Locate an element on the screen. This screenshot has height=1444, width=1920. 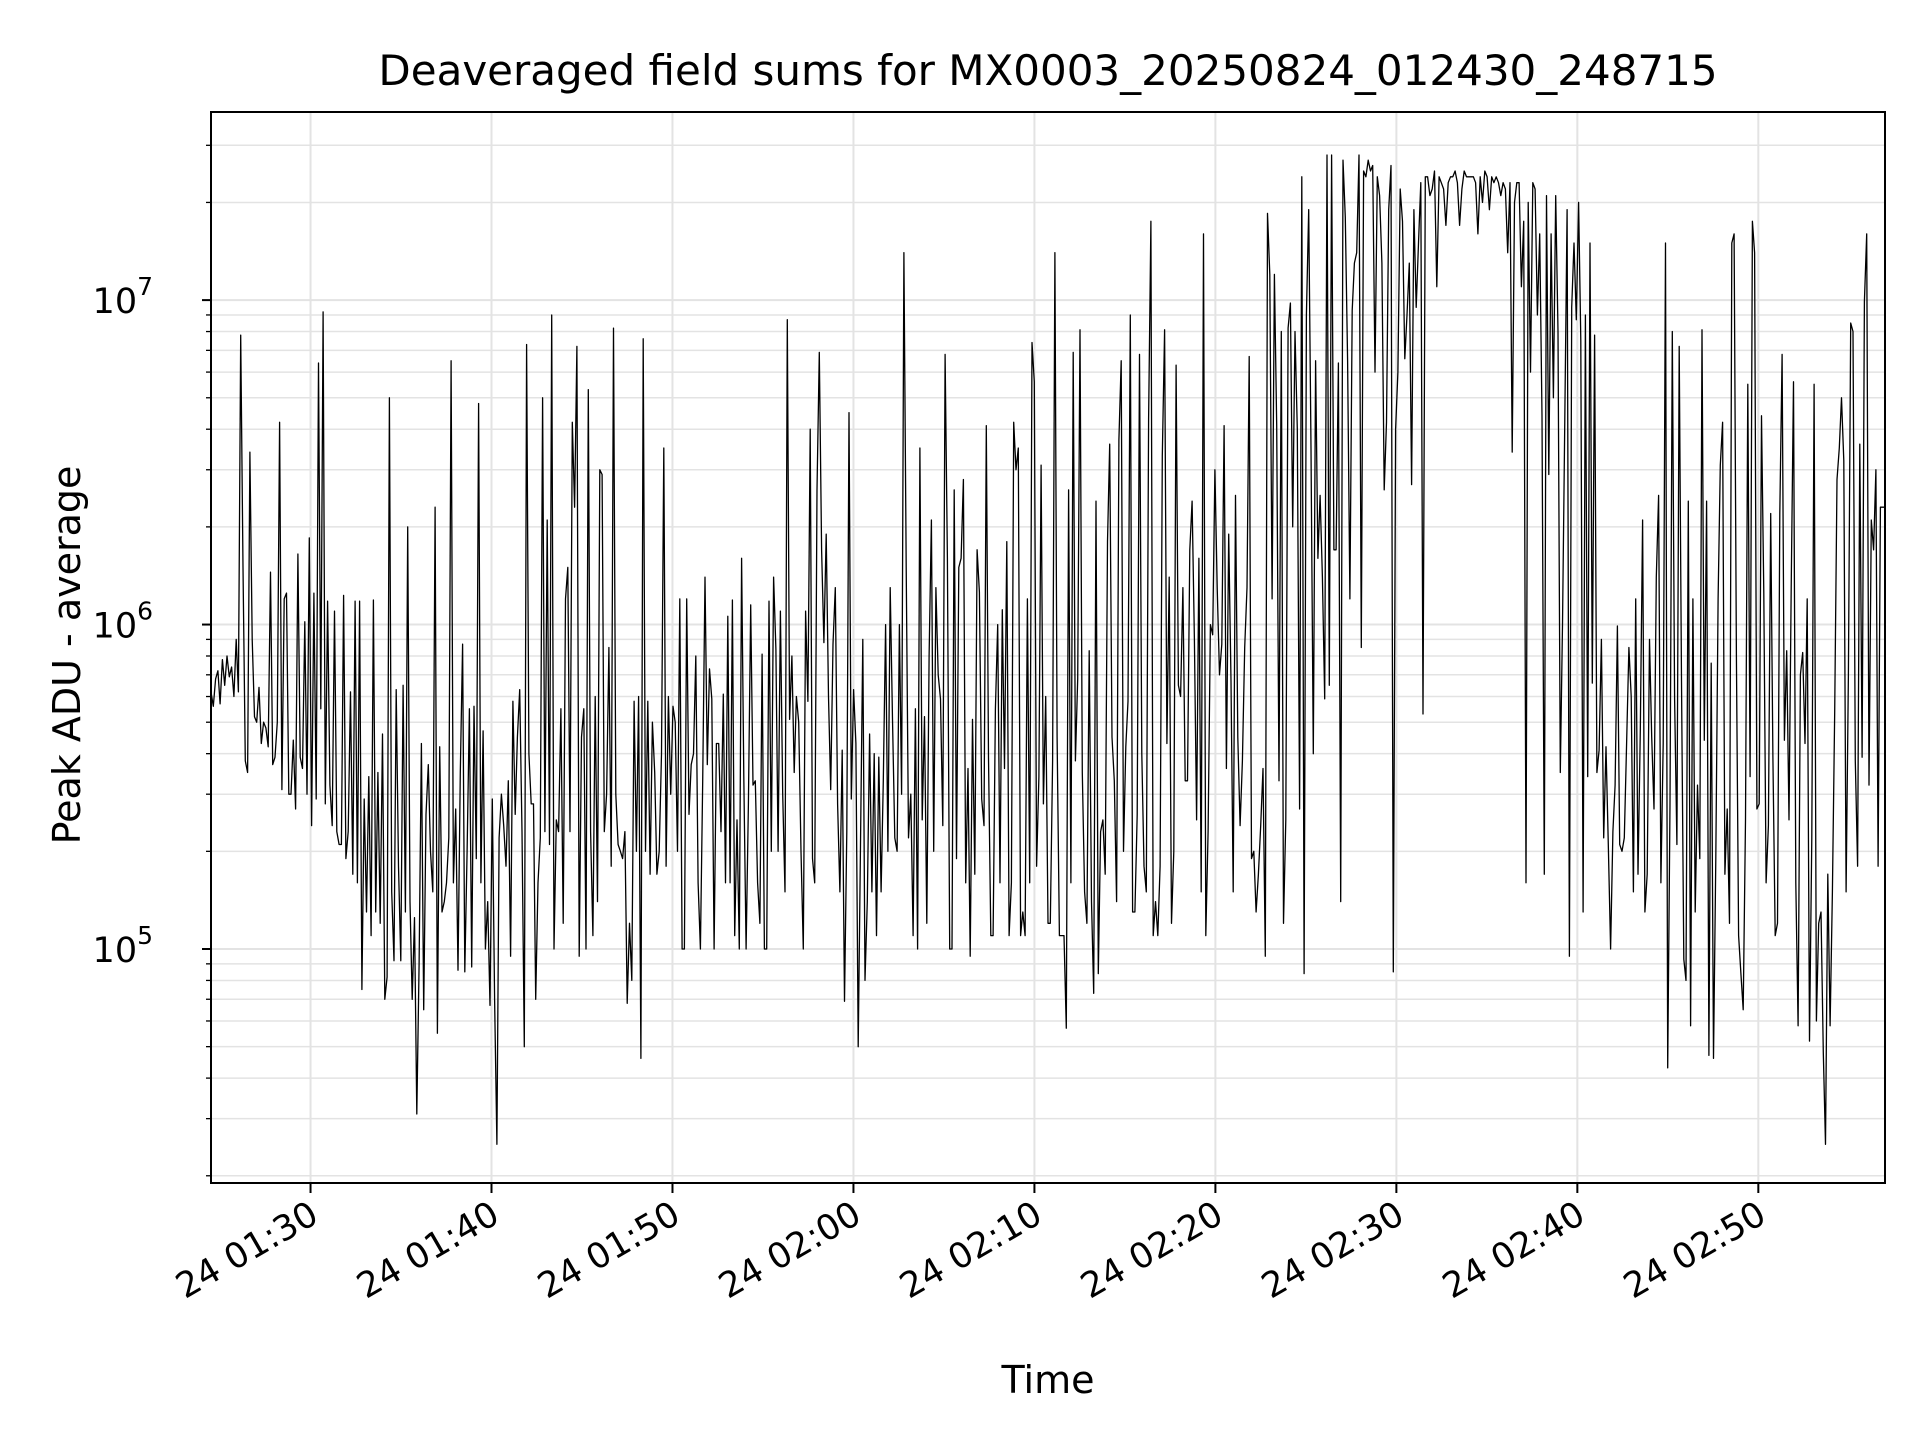
y-tick-label: 10⁶ is located at coordinates (123, 622).